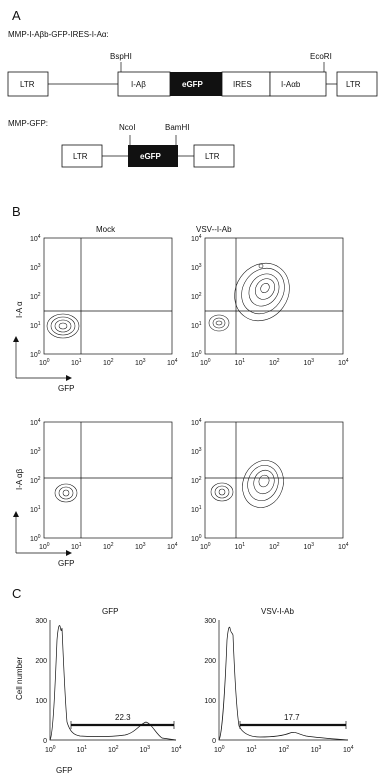 The width and height of the screenshot is (379, 777). What do you see at coordinates (35, 325) in the screenshot?
I see `plot0-ytick-1: 10¹` at bounding box center [35, 325].